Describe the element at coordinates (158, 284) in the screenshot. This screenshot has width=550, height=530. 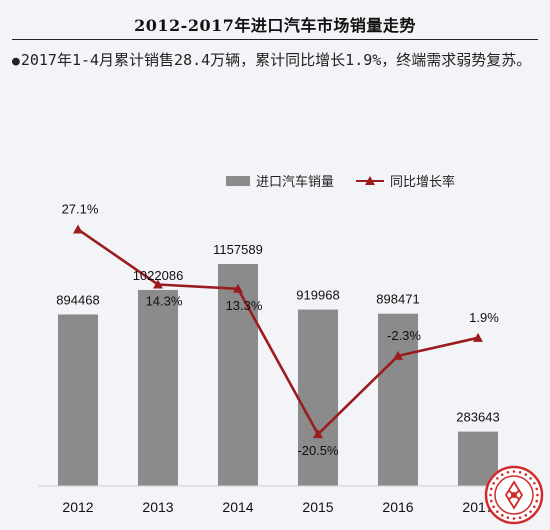
I see `growth-rate-point-2013` at that location.